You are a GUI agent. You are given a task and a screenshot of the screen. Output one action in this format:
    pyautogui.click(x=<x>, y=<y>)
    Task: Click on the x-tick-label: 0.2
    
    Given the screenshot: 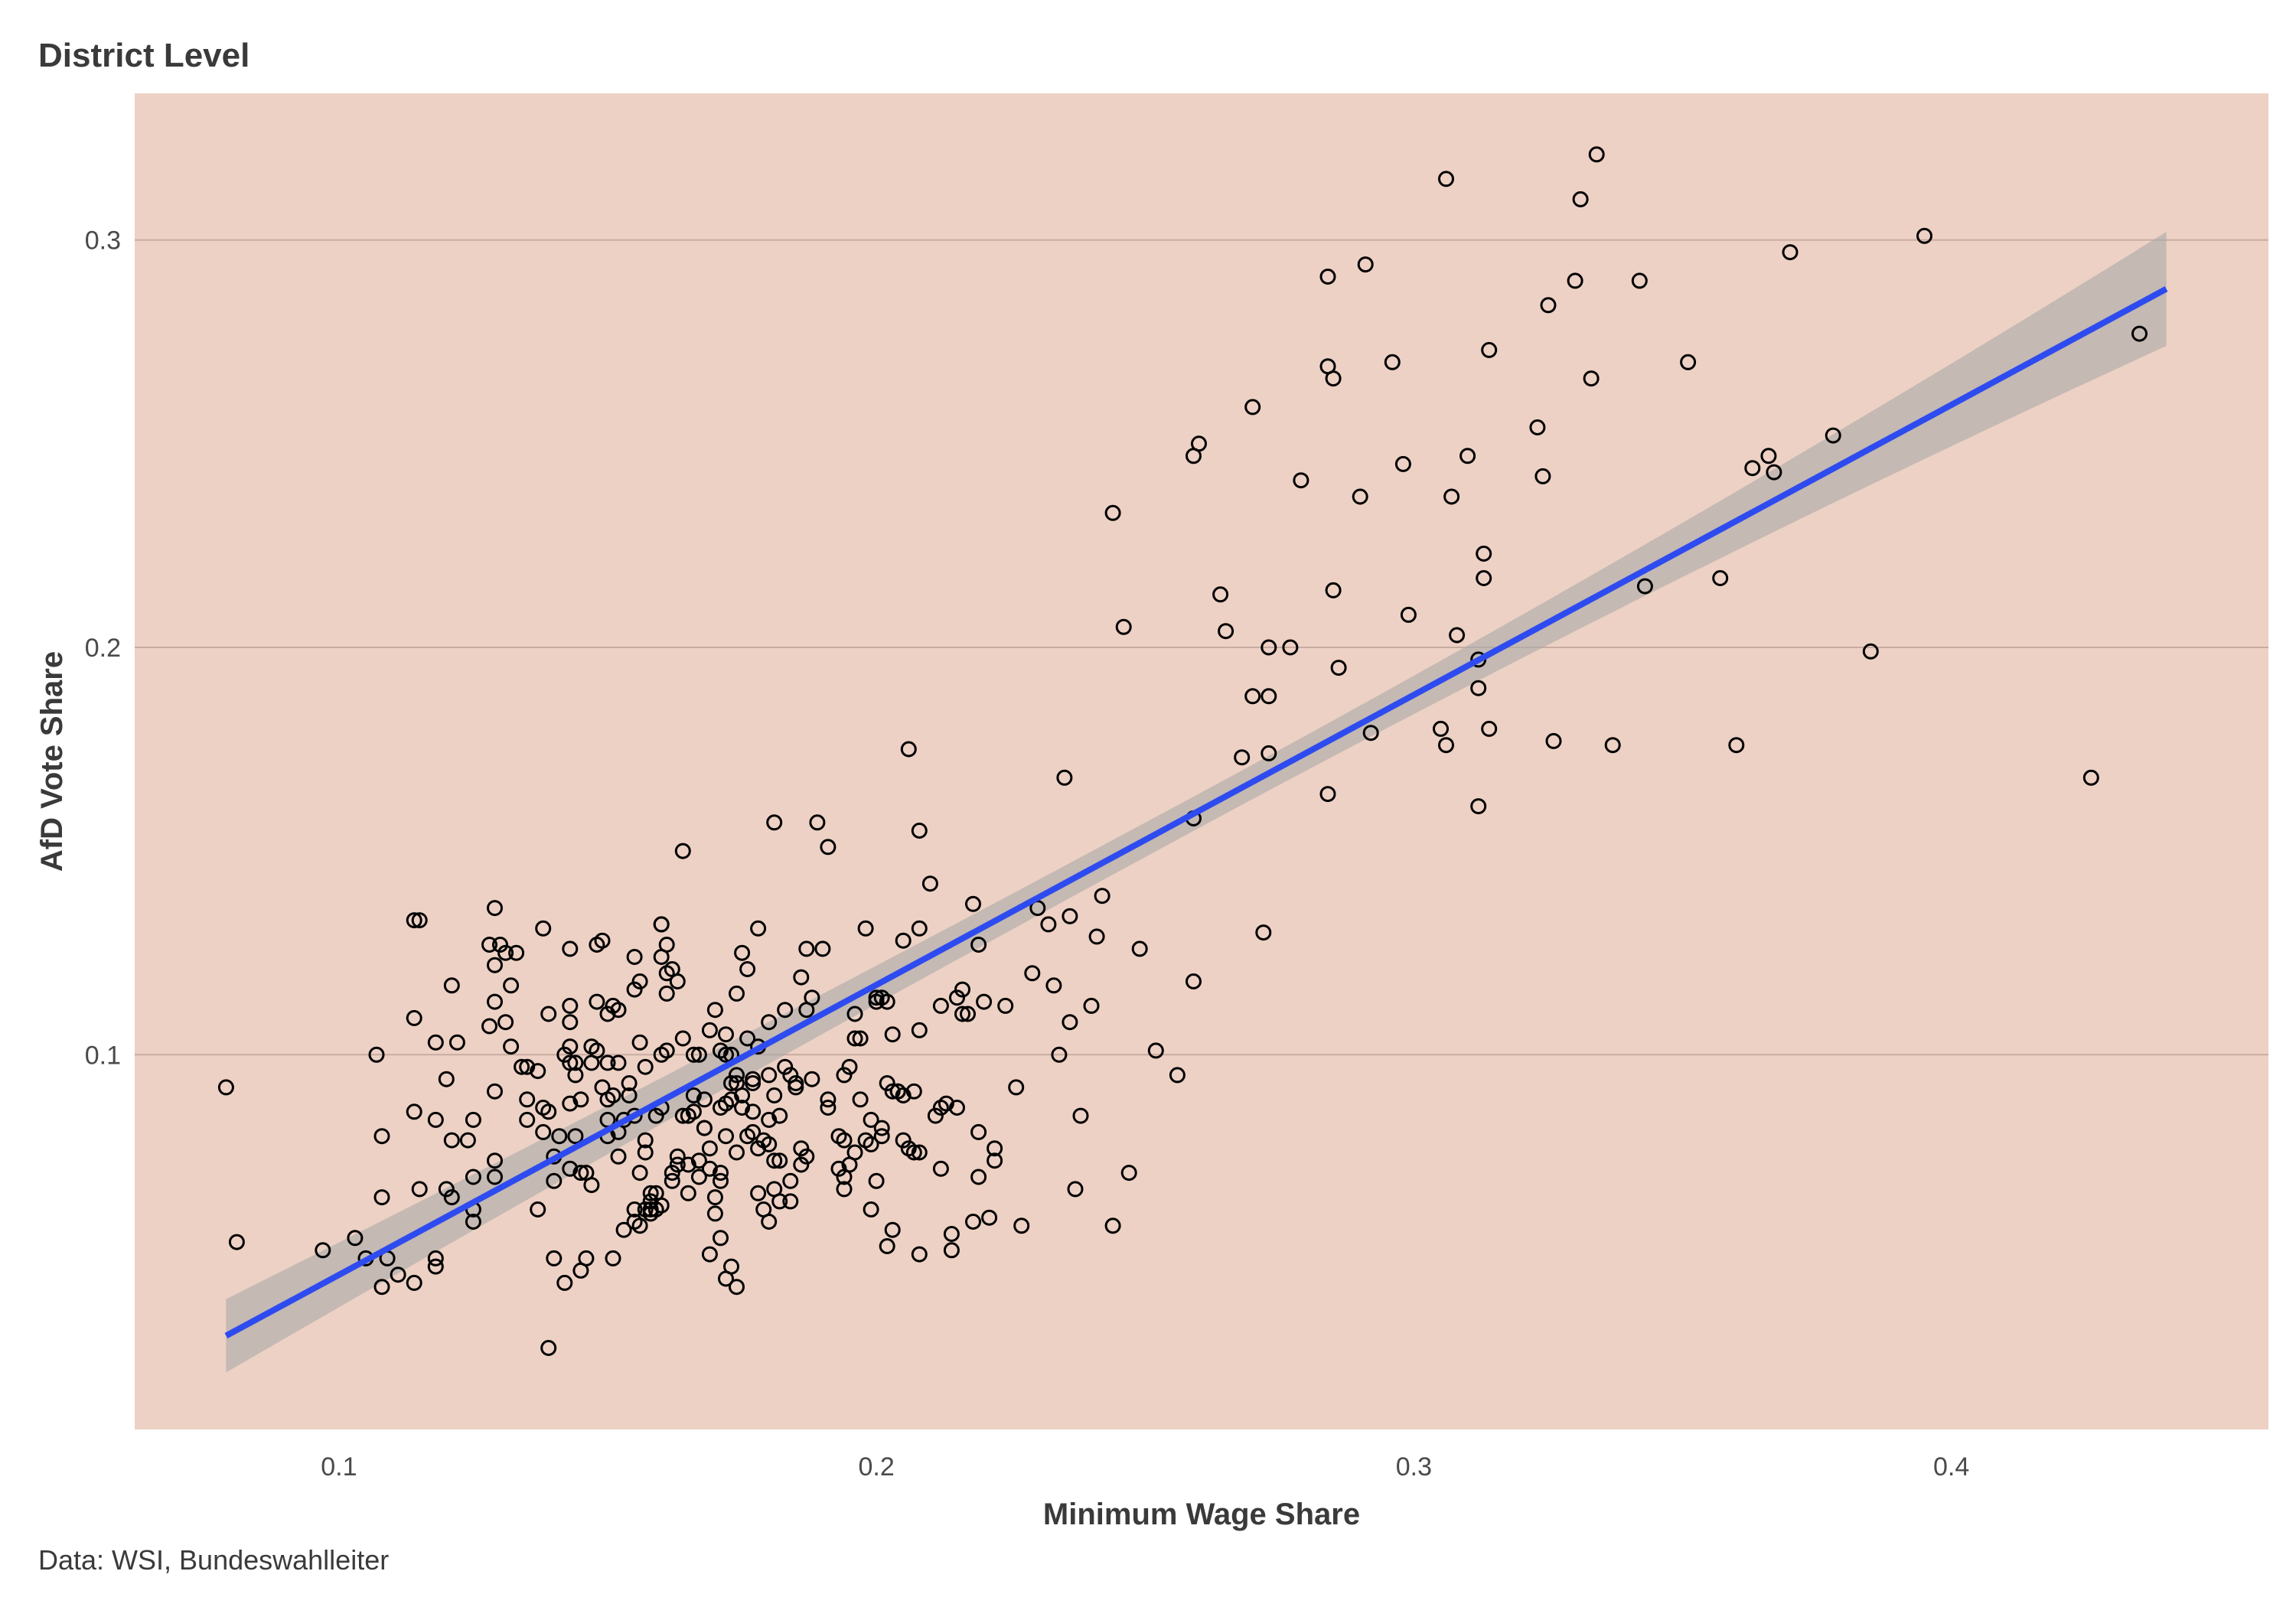 What is the action you would take?
    pyautogui.click(x=876, y=1467)
    